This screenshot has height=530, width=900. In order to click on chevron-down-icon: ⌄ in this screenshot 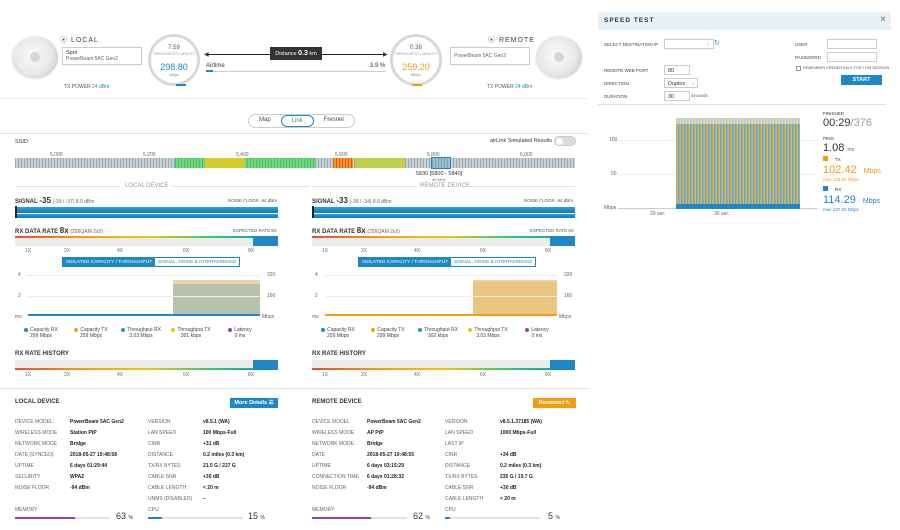, I will do `click(693, 83)`.